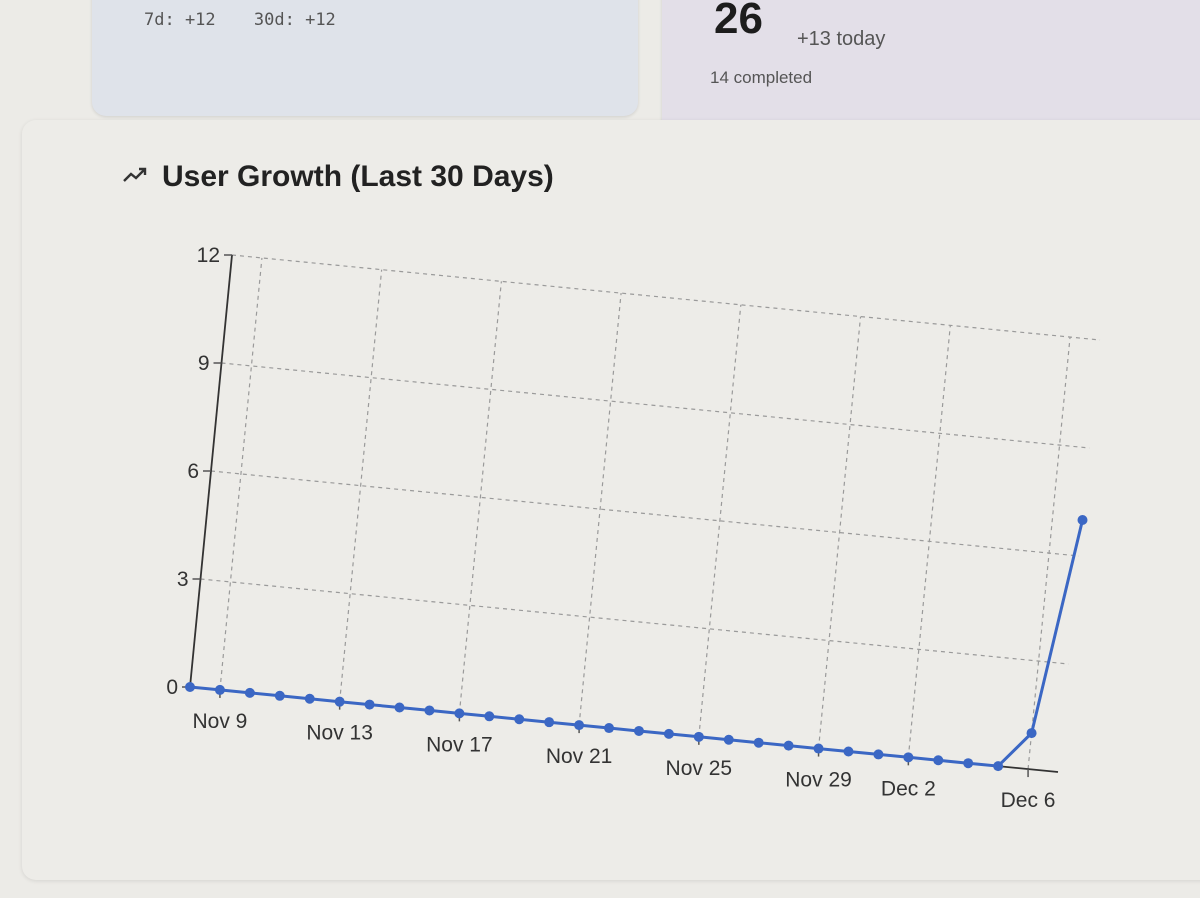 The width and height of the screenshot is (1200, 898). I want to click on period-stats: 7d: +12 30d: +12, so click(254, 20).